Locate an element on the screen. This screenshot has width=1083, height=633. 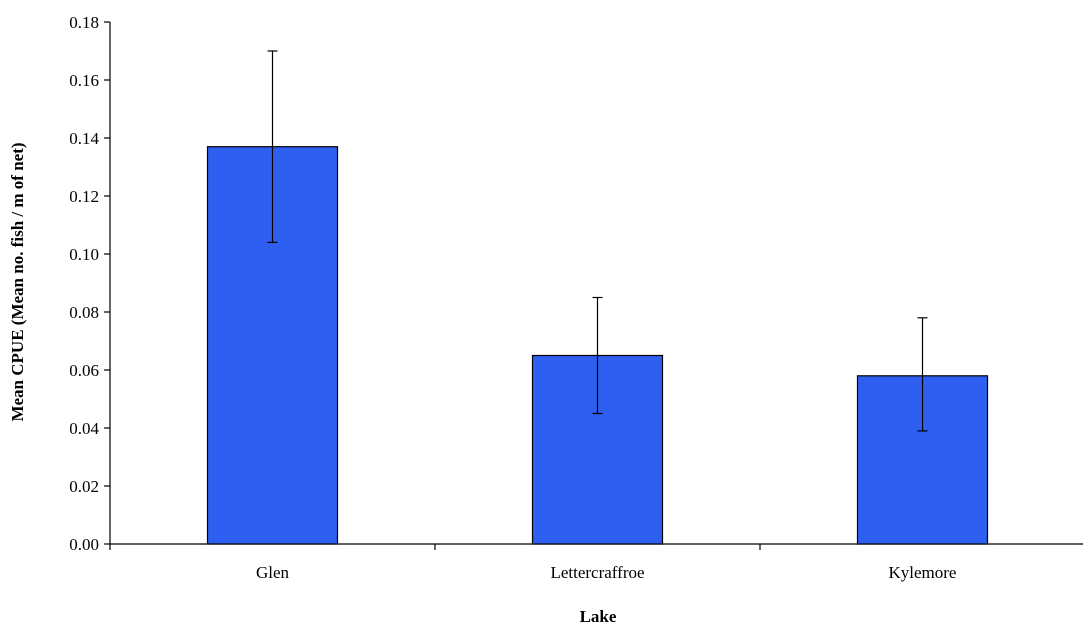
y-axis: 0.00 0.02 0.04 0.06 0.08 0.10 0.12 0.14 0.16 0.18 is located at coordinates (90, 283).